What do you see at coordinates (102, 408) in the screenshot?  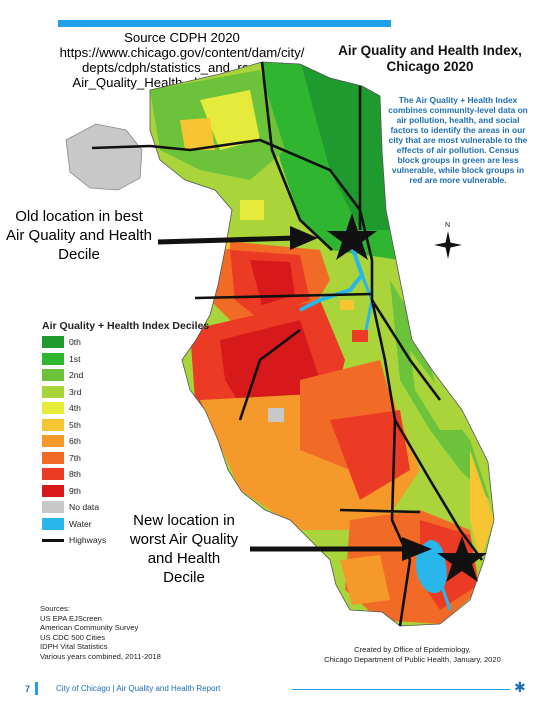 I see `legend-item: 4th` at bounding box center [102, 408].